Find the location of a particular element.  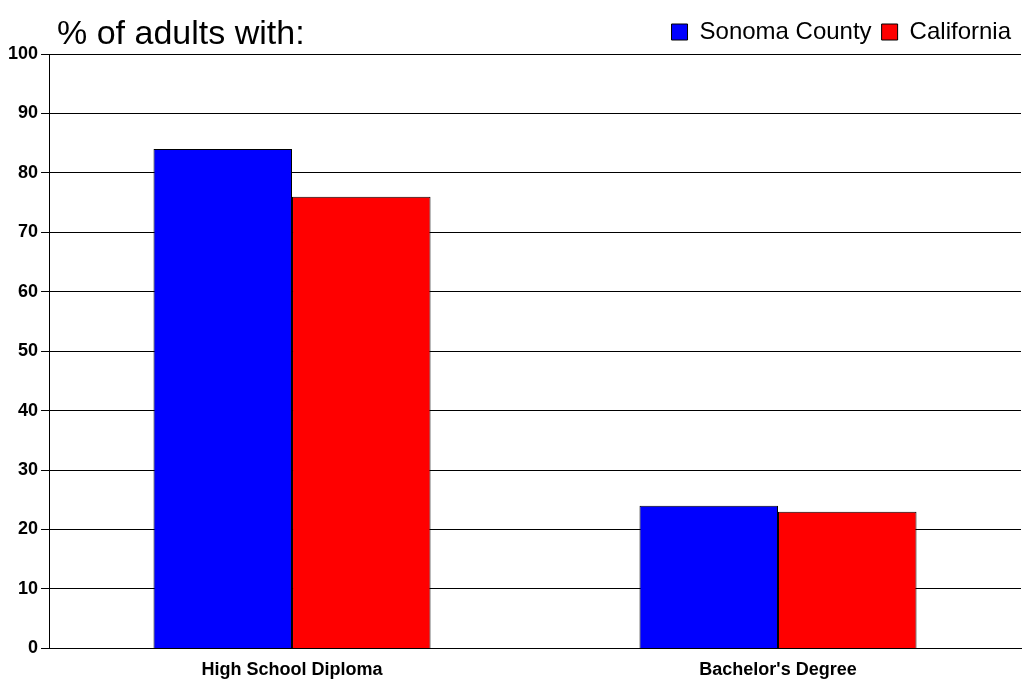

y-tick-label: 100 is located at coordinates (23, 52).